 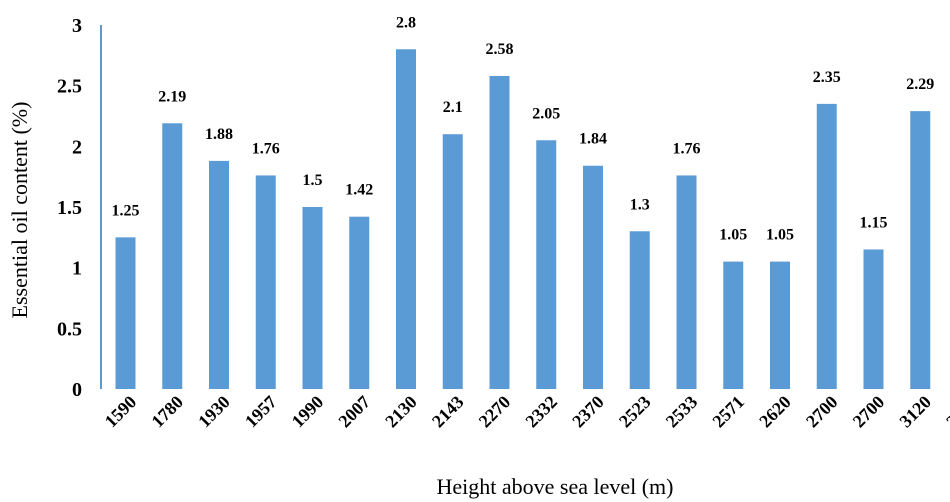 What do you see at coordinates (359, 190) in the screenshot?
I see `bar-value-label: 1.42` at bounding box center [359, 190].